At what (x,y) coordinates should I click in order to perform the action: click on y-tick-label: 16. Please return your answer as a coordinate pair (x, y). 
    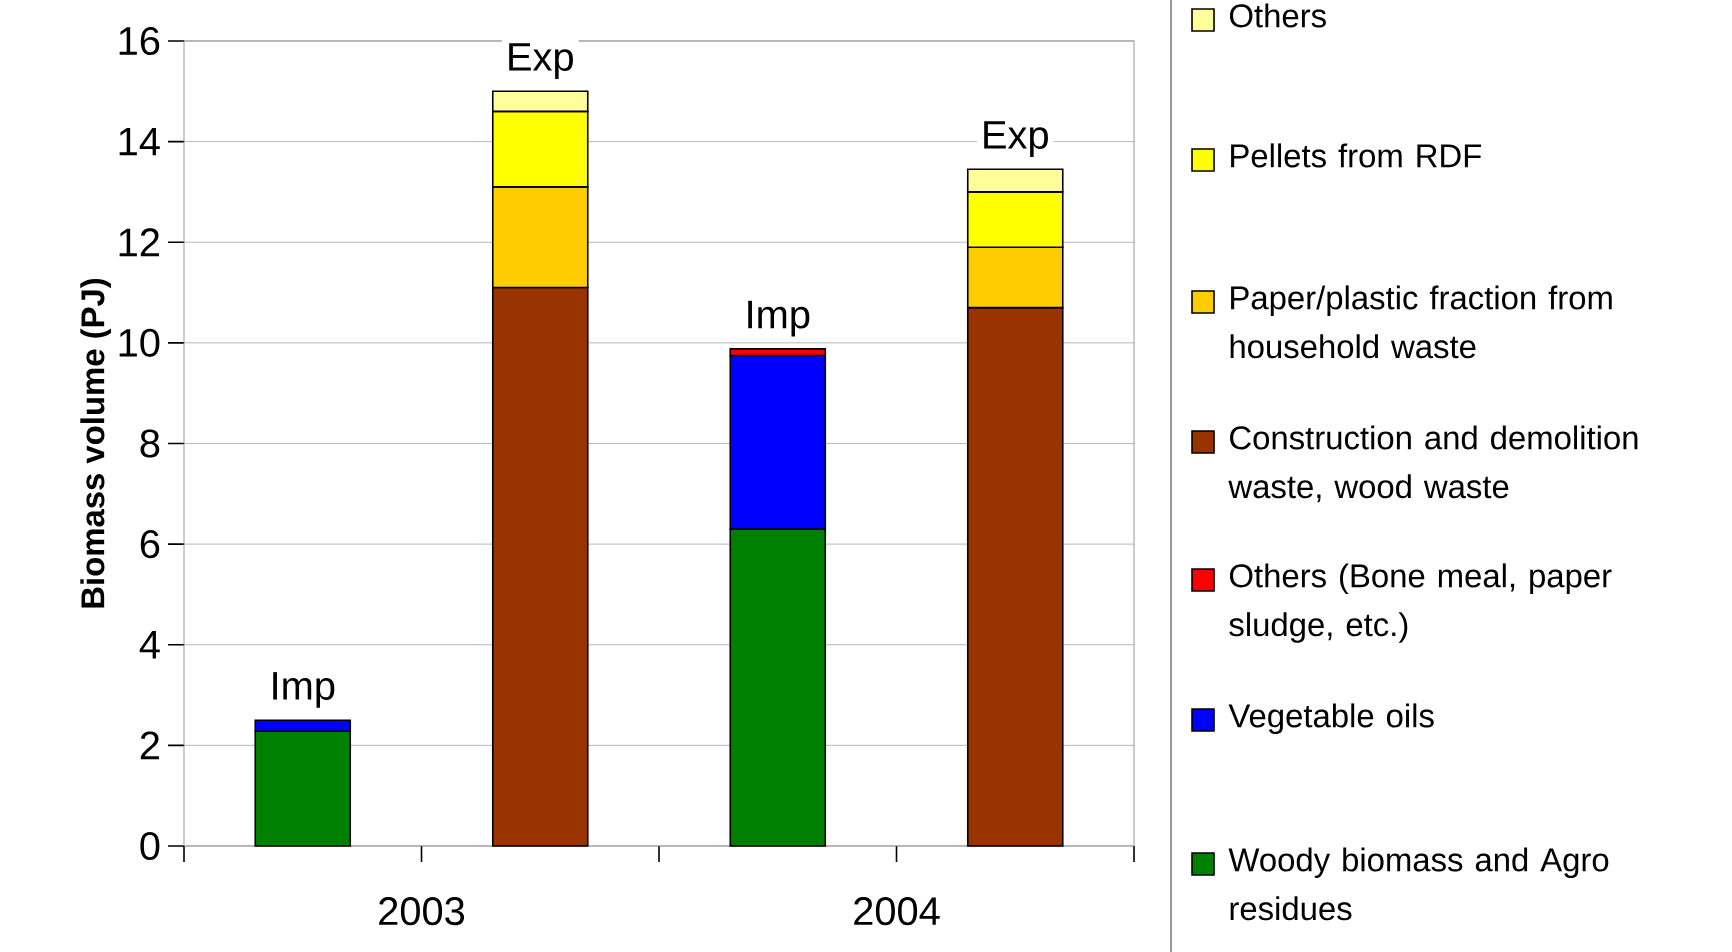
    Looking at the image, I should click on (139, 41).